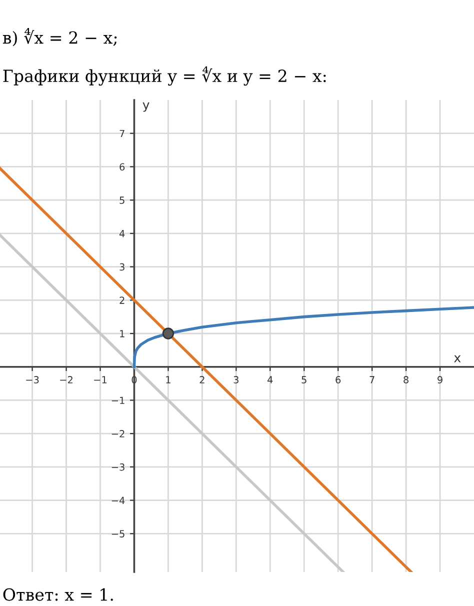  What do you see at coordinates (122, 267) in the screenshot?
I see `y-tick-label: 3` at bounding box center [122, 267].